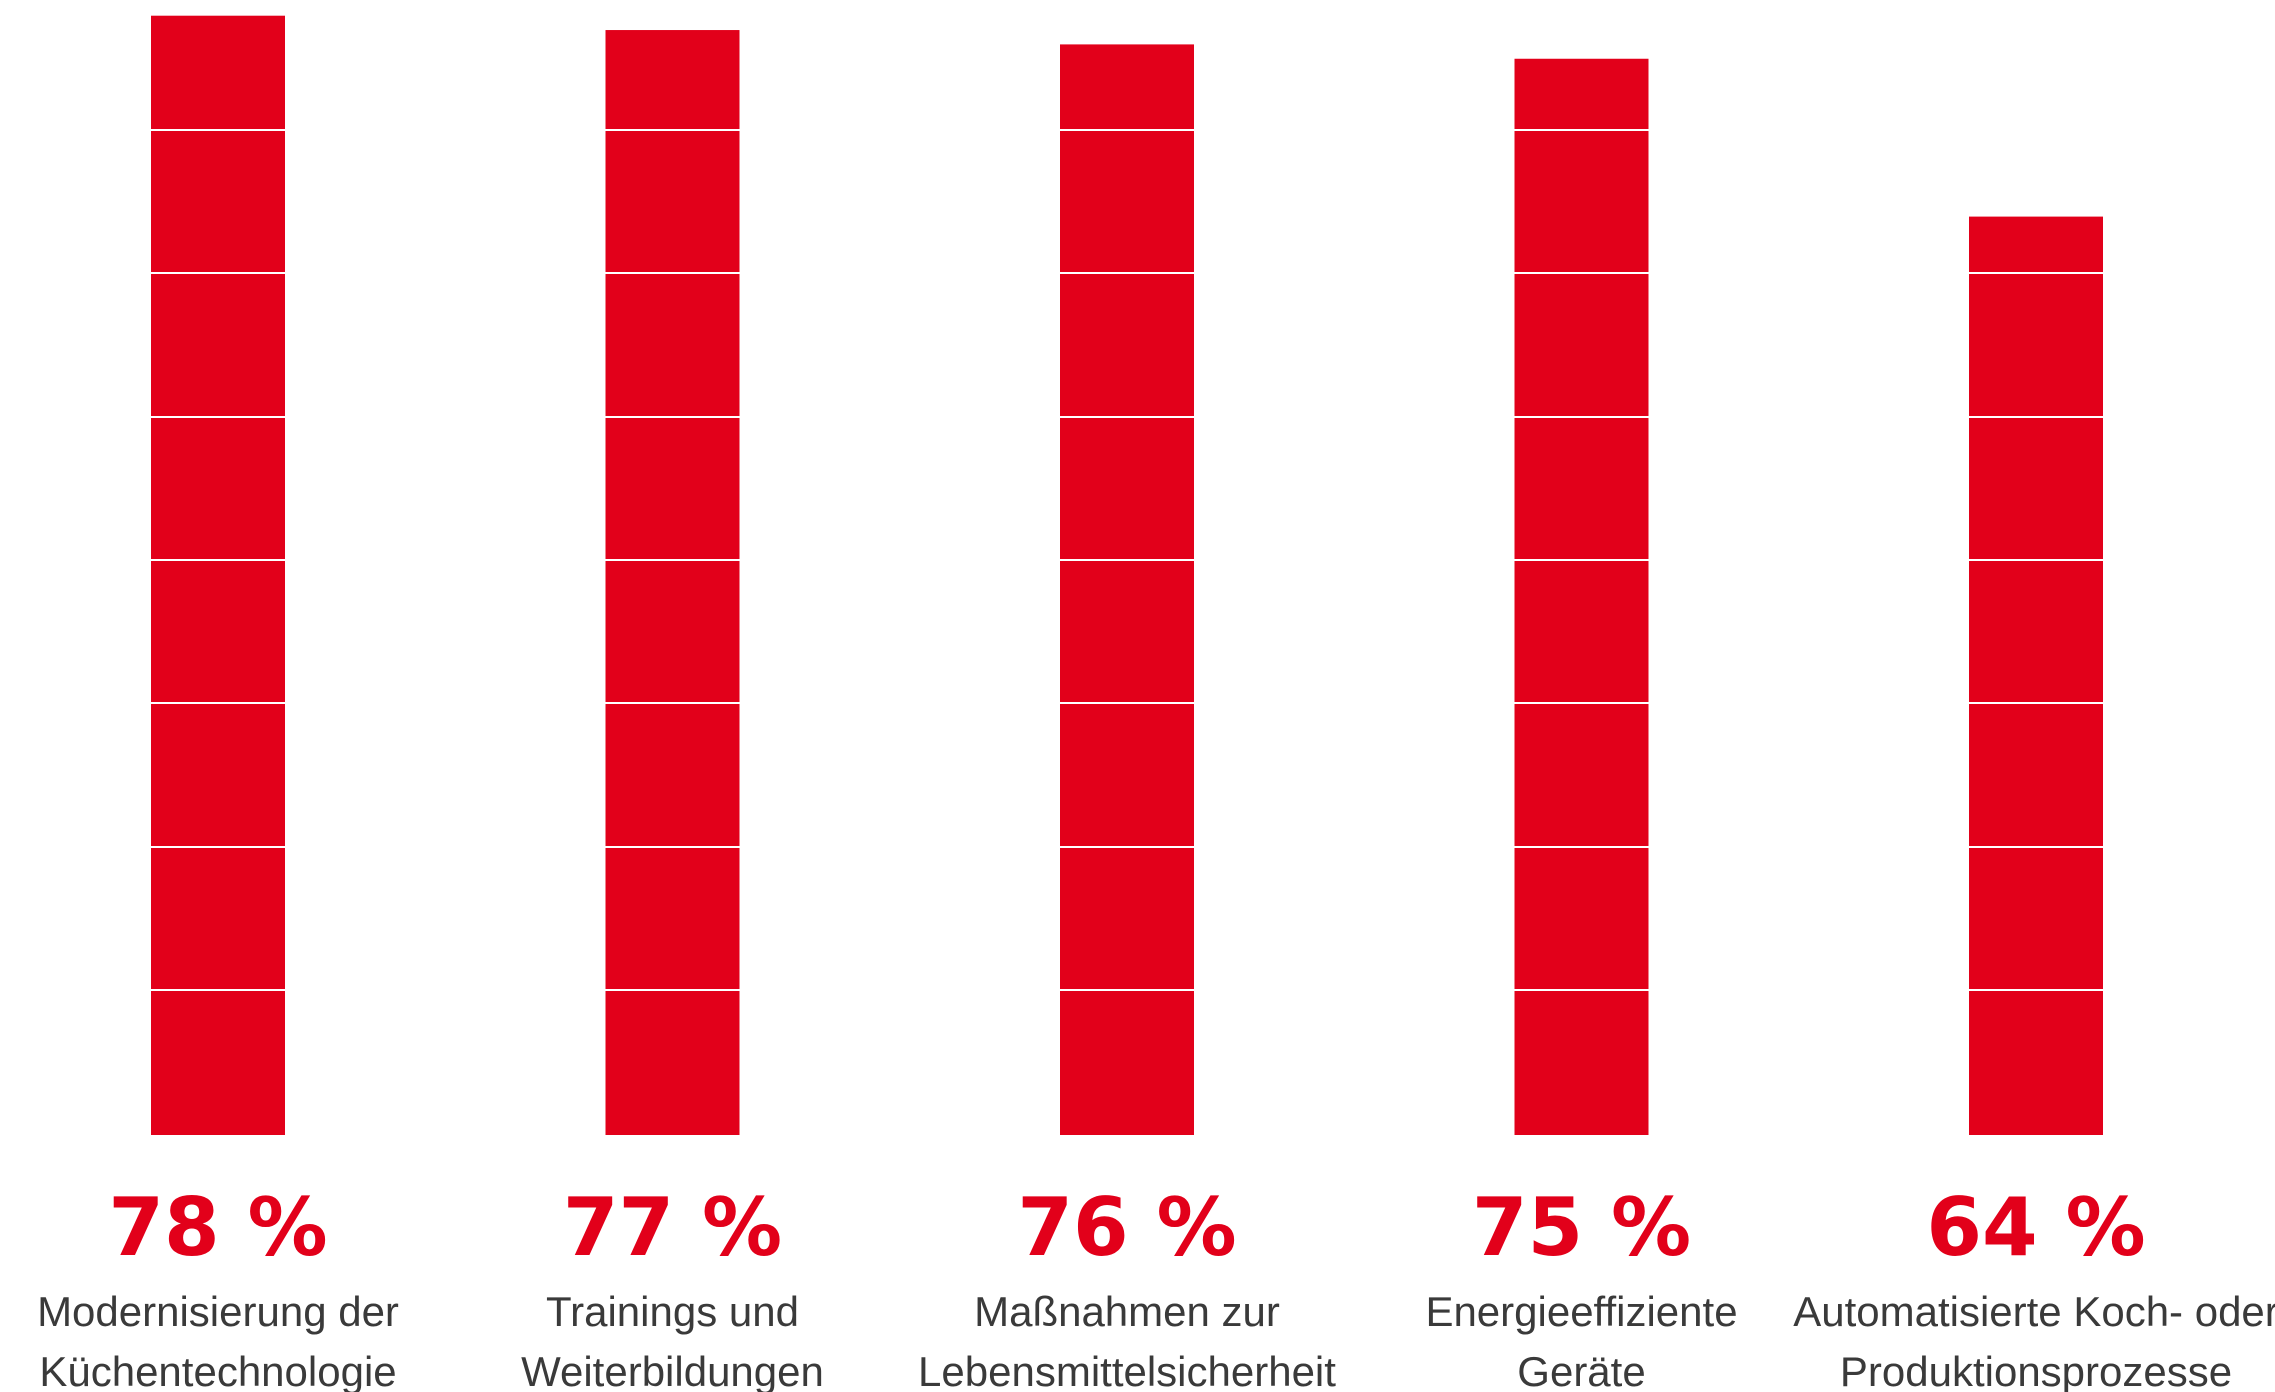 The height and width of the screenshot is (1392, 2275). Describe the element at coordinates (217, 1370) in the screenshot. I see `category-label-1-line-2: Küchentechnologie` at that location.